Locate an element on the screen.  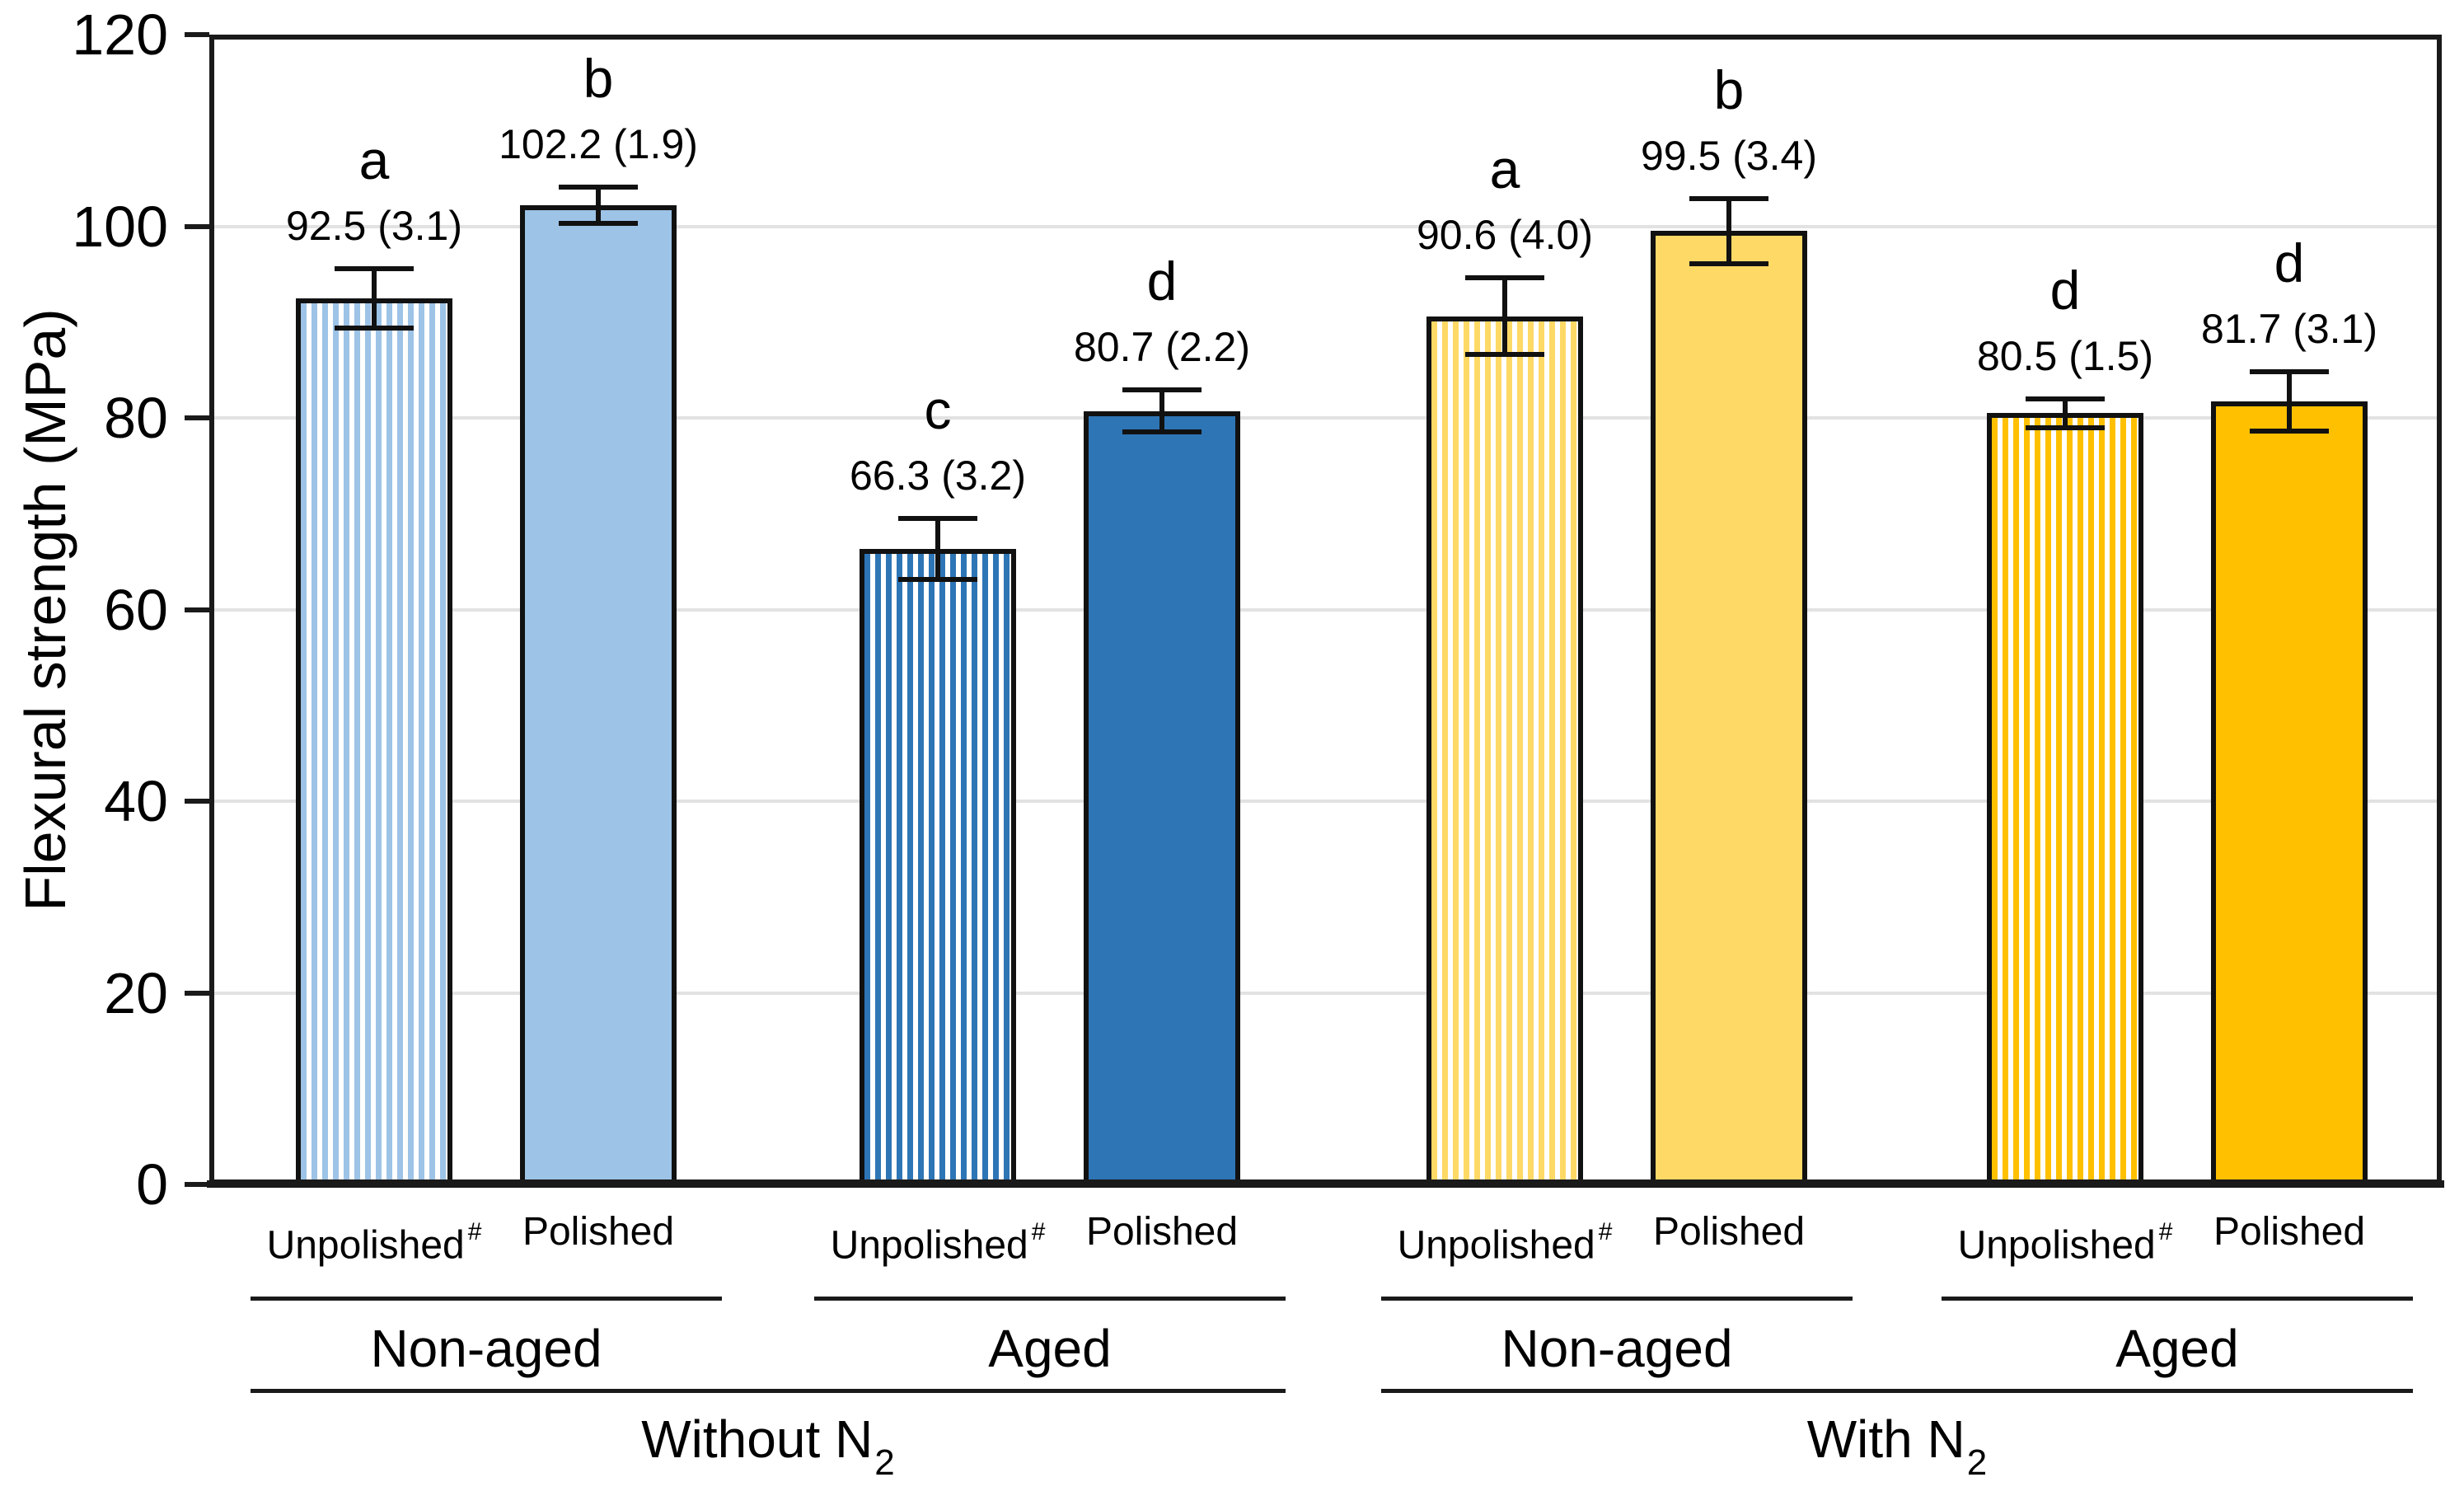
value-label: 81.7 (3.1) is located at coordinates (2288, 329).